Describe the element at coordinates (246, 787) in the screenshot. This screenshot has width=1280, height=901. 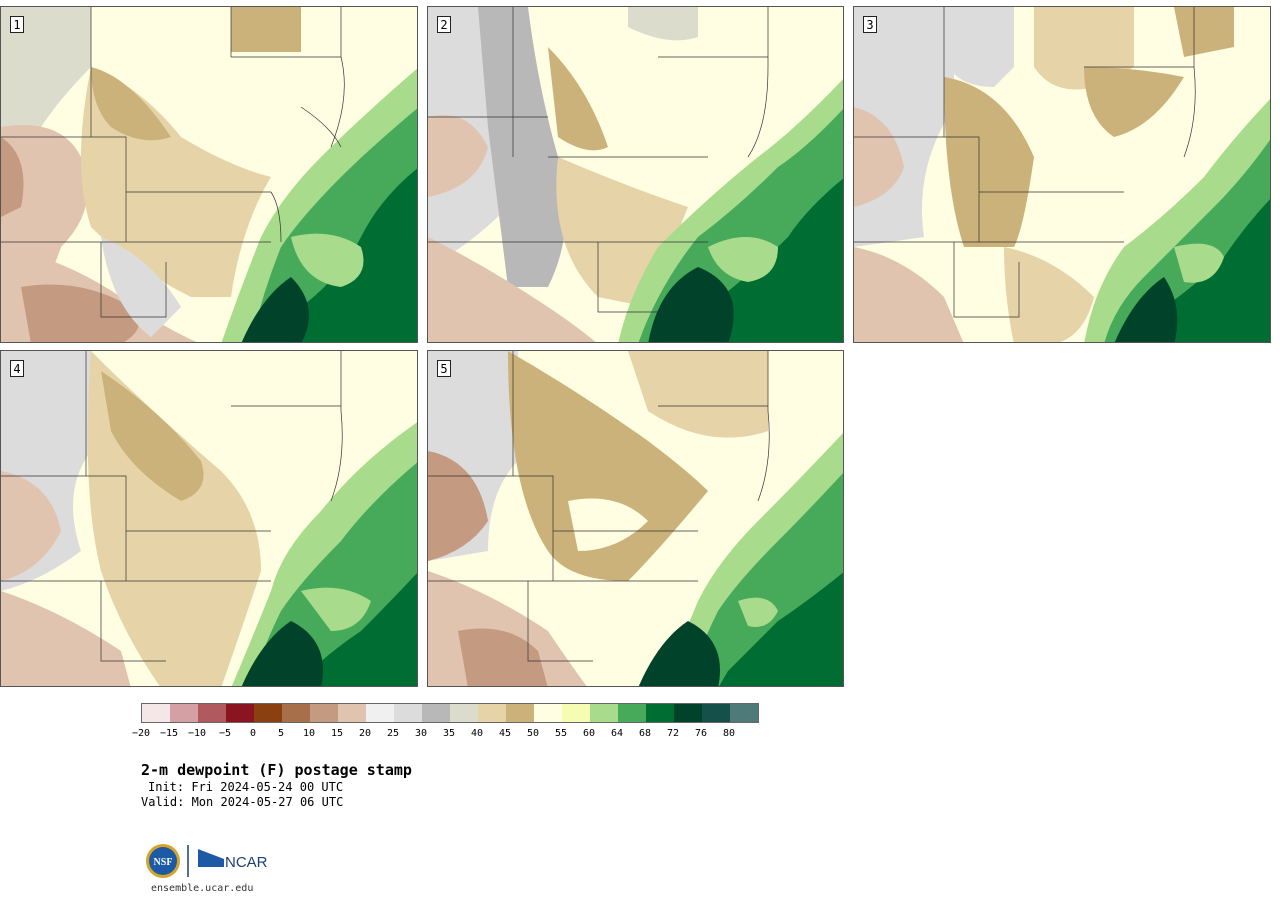
I see `init-time: Init: Fri 2024-05-24 00 UTC` at that location.